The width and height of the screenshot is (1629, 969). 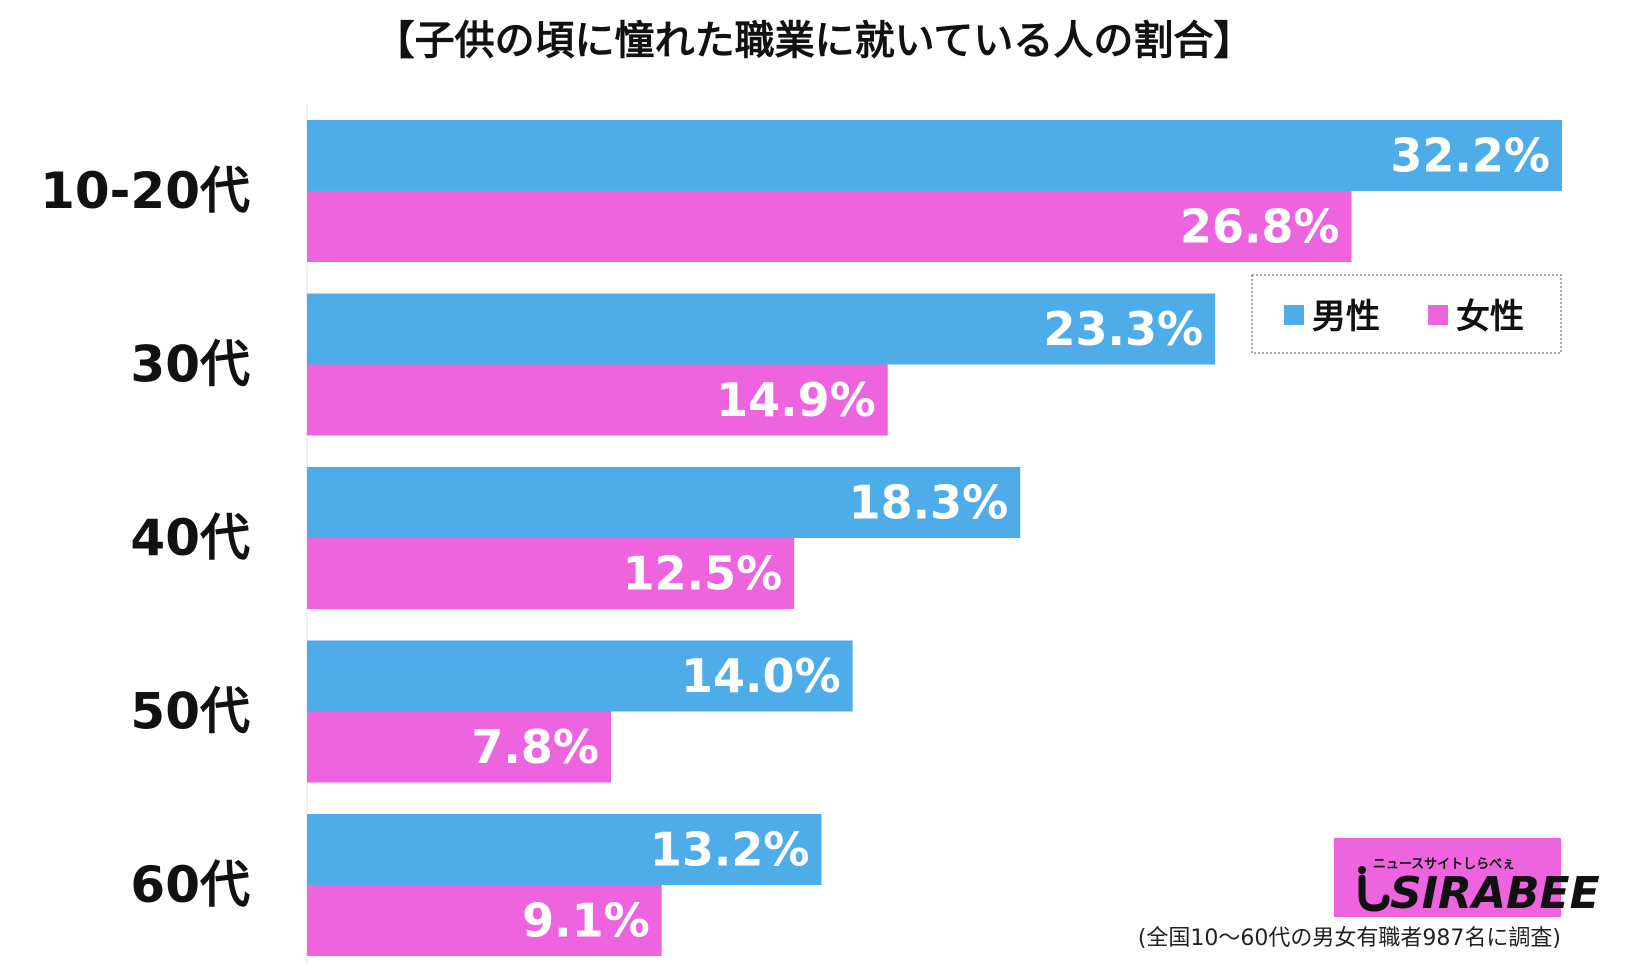 I want to click on chart-title: 【子供の頃に憧れた職業に就いている人の割合】, so click(x=814, y=41).